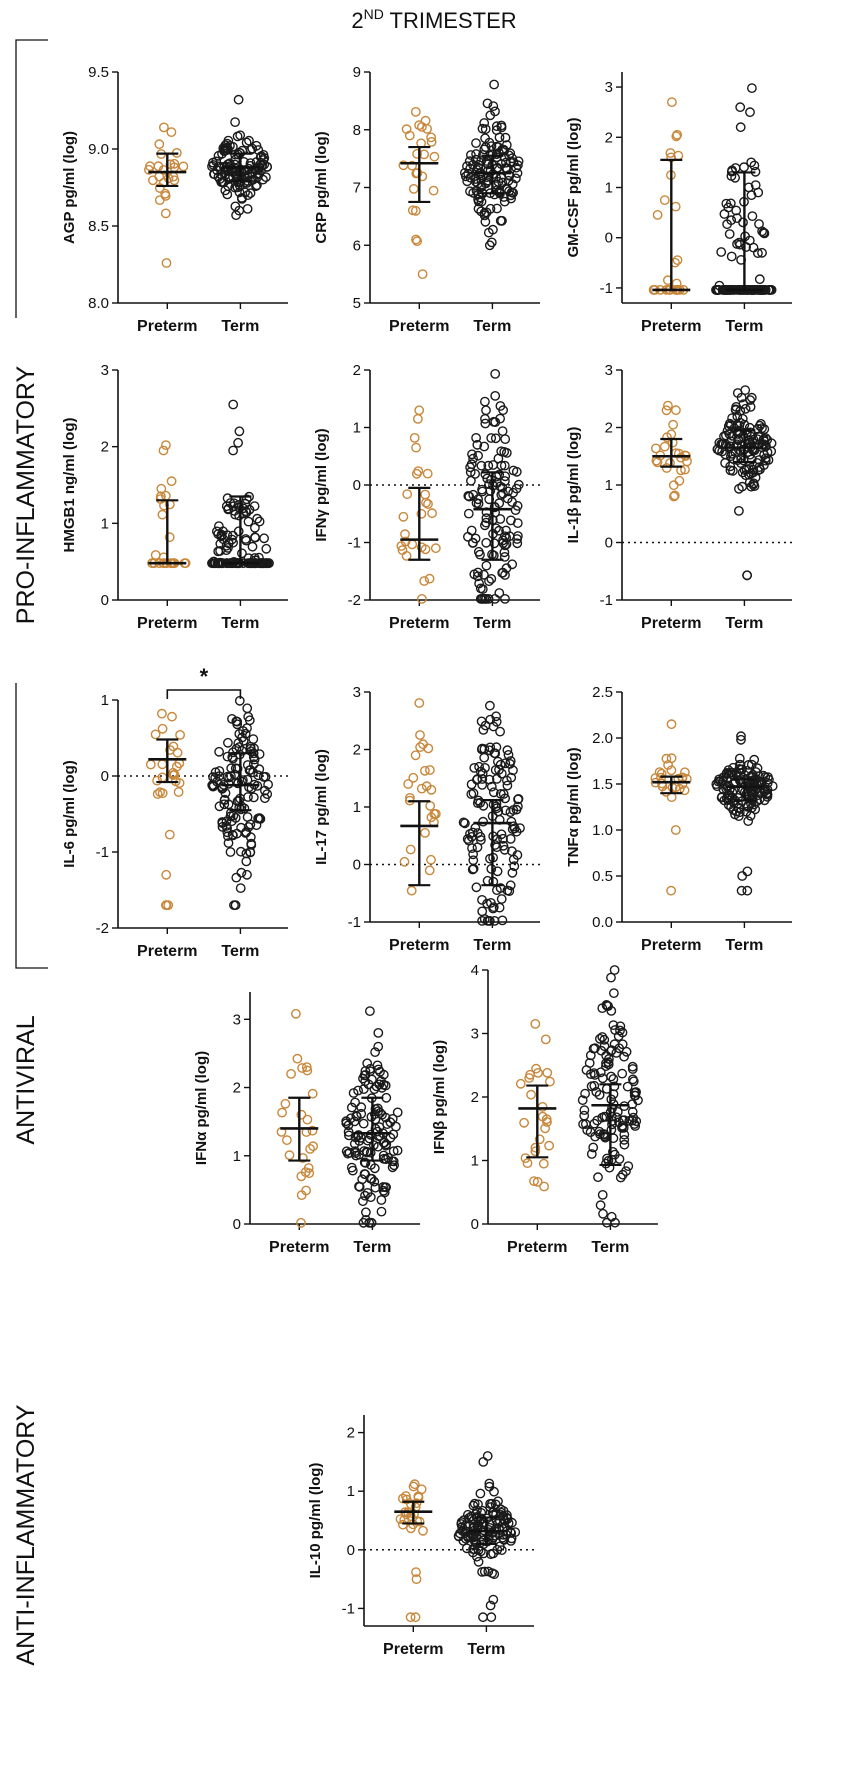  I want to click on y-tick-label: 1.5, so click(602, 784).